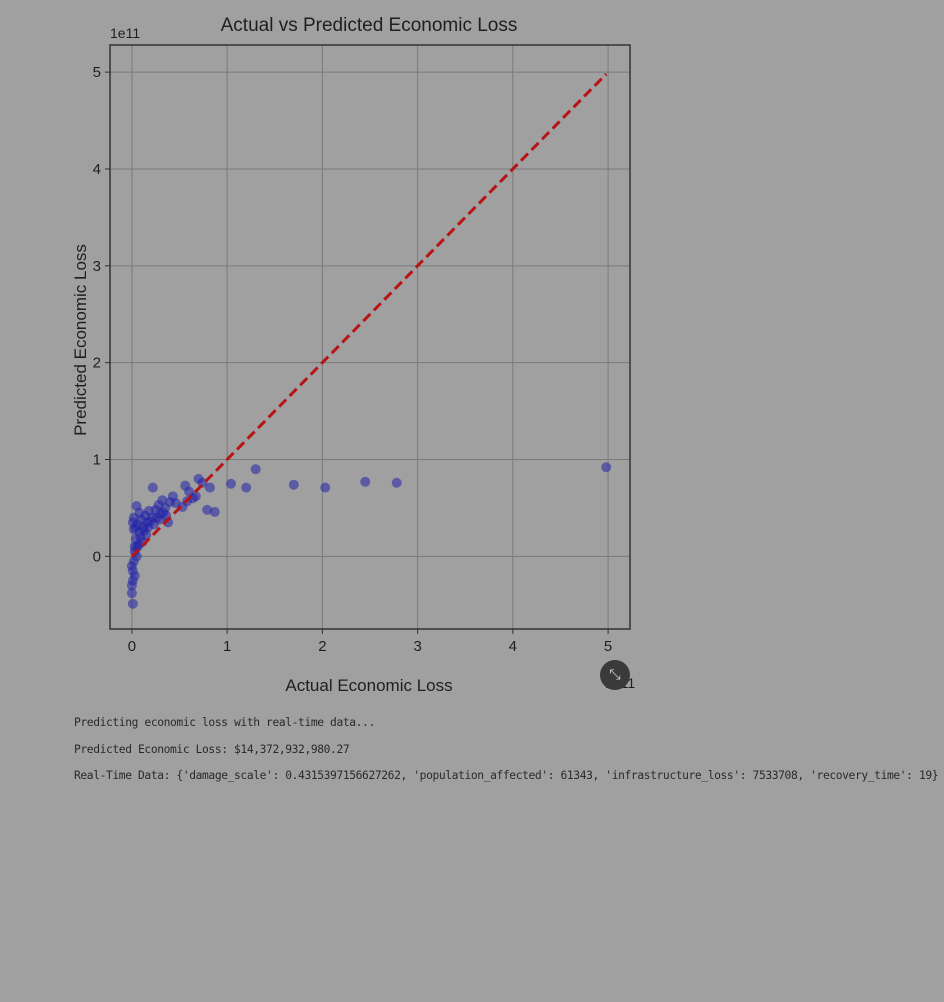 The image size is (944, 1002). Describe the element at coordinates (608, 646) in the screenshot. I see `x-tick-label: 5` at that location.